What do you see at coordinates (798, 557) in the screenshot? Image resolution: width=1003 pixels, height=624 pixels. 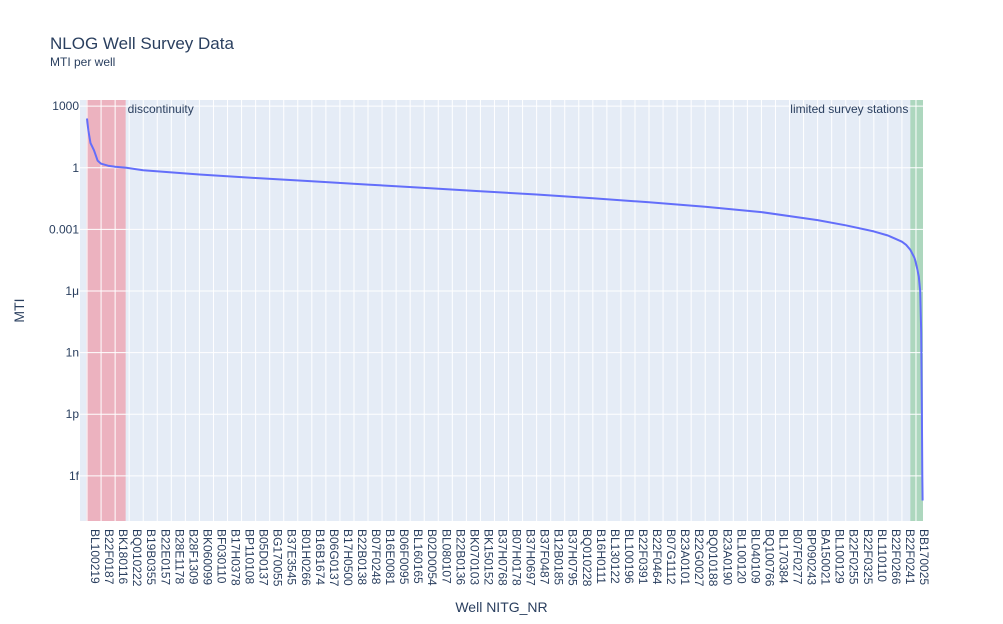 I see `x-tick-label: B07F0277` at bounding box center [798, 557].